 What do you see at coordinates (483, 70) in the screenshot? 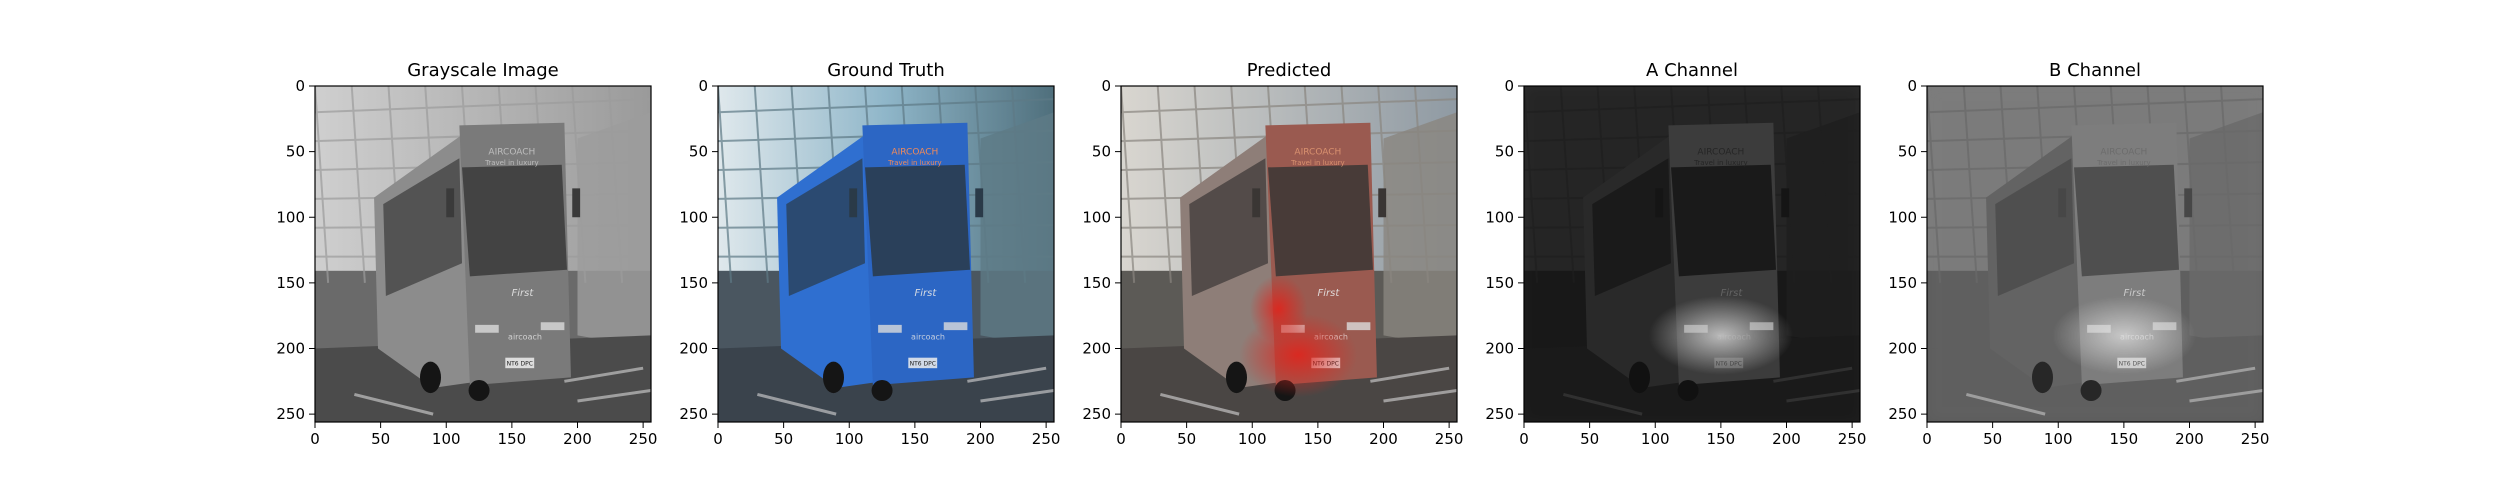
I see `panel-title: Grayscale Image` at bounding box center [483, 70].